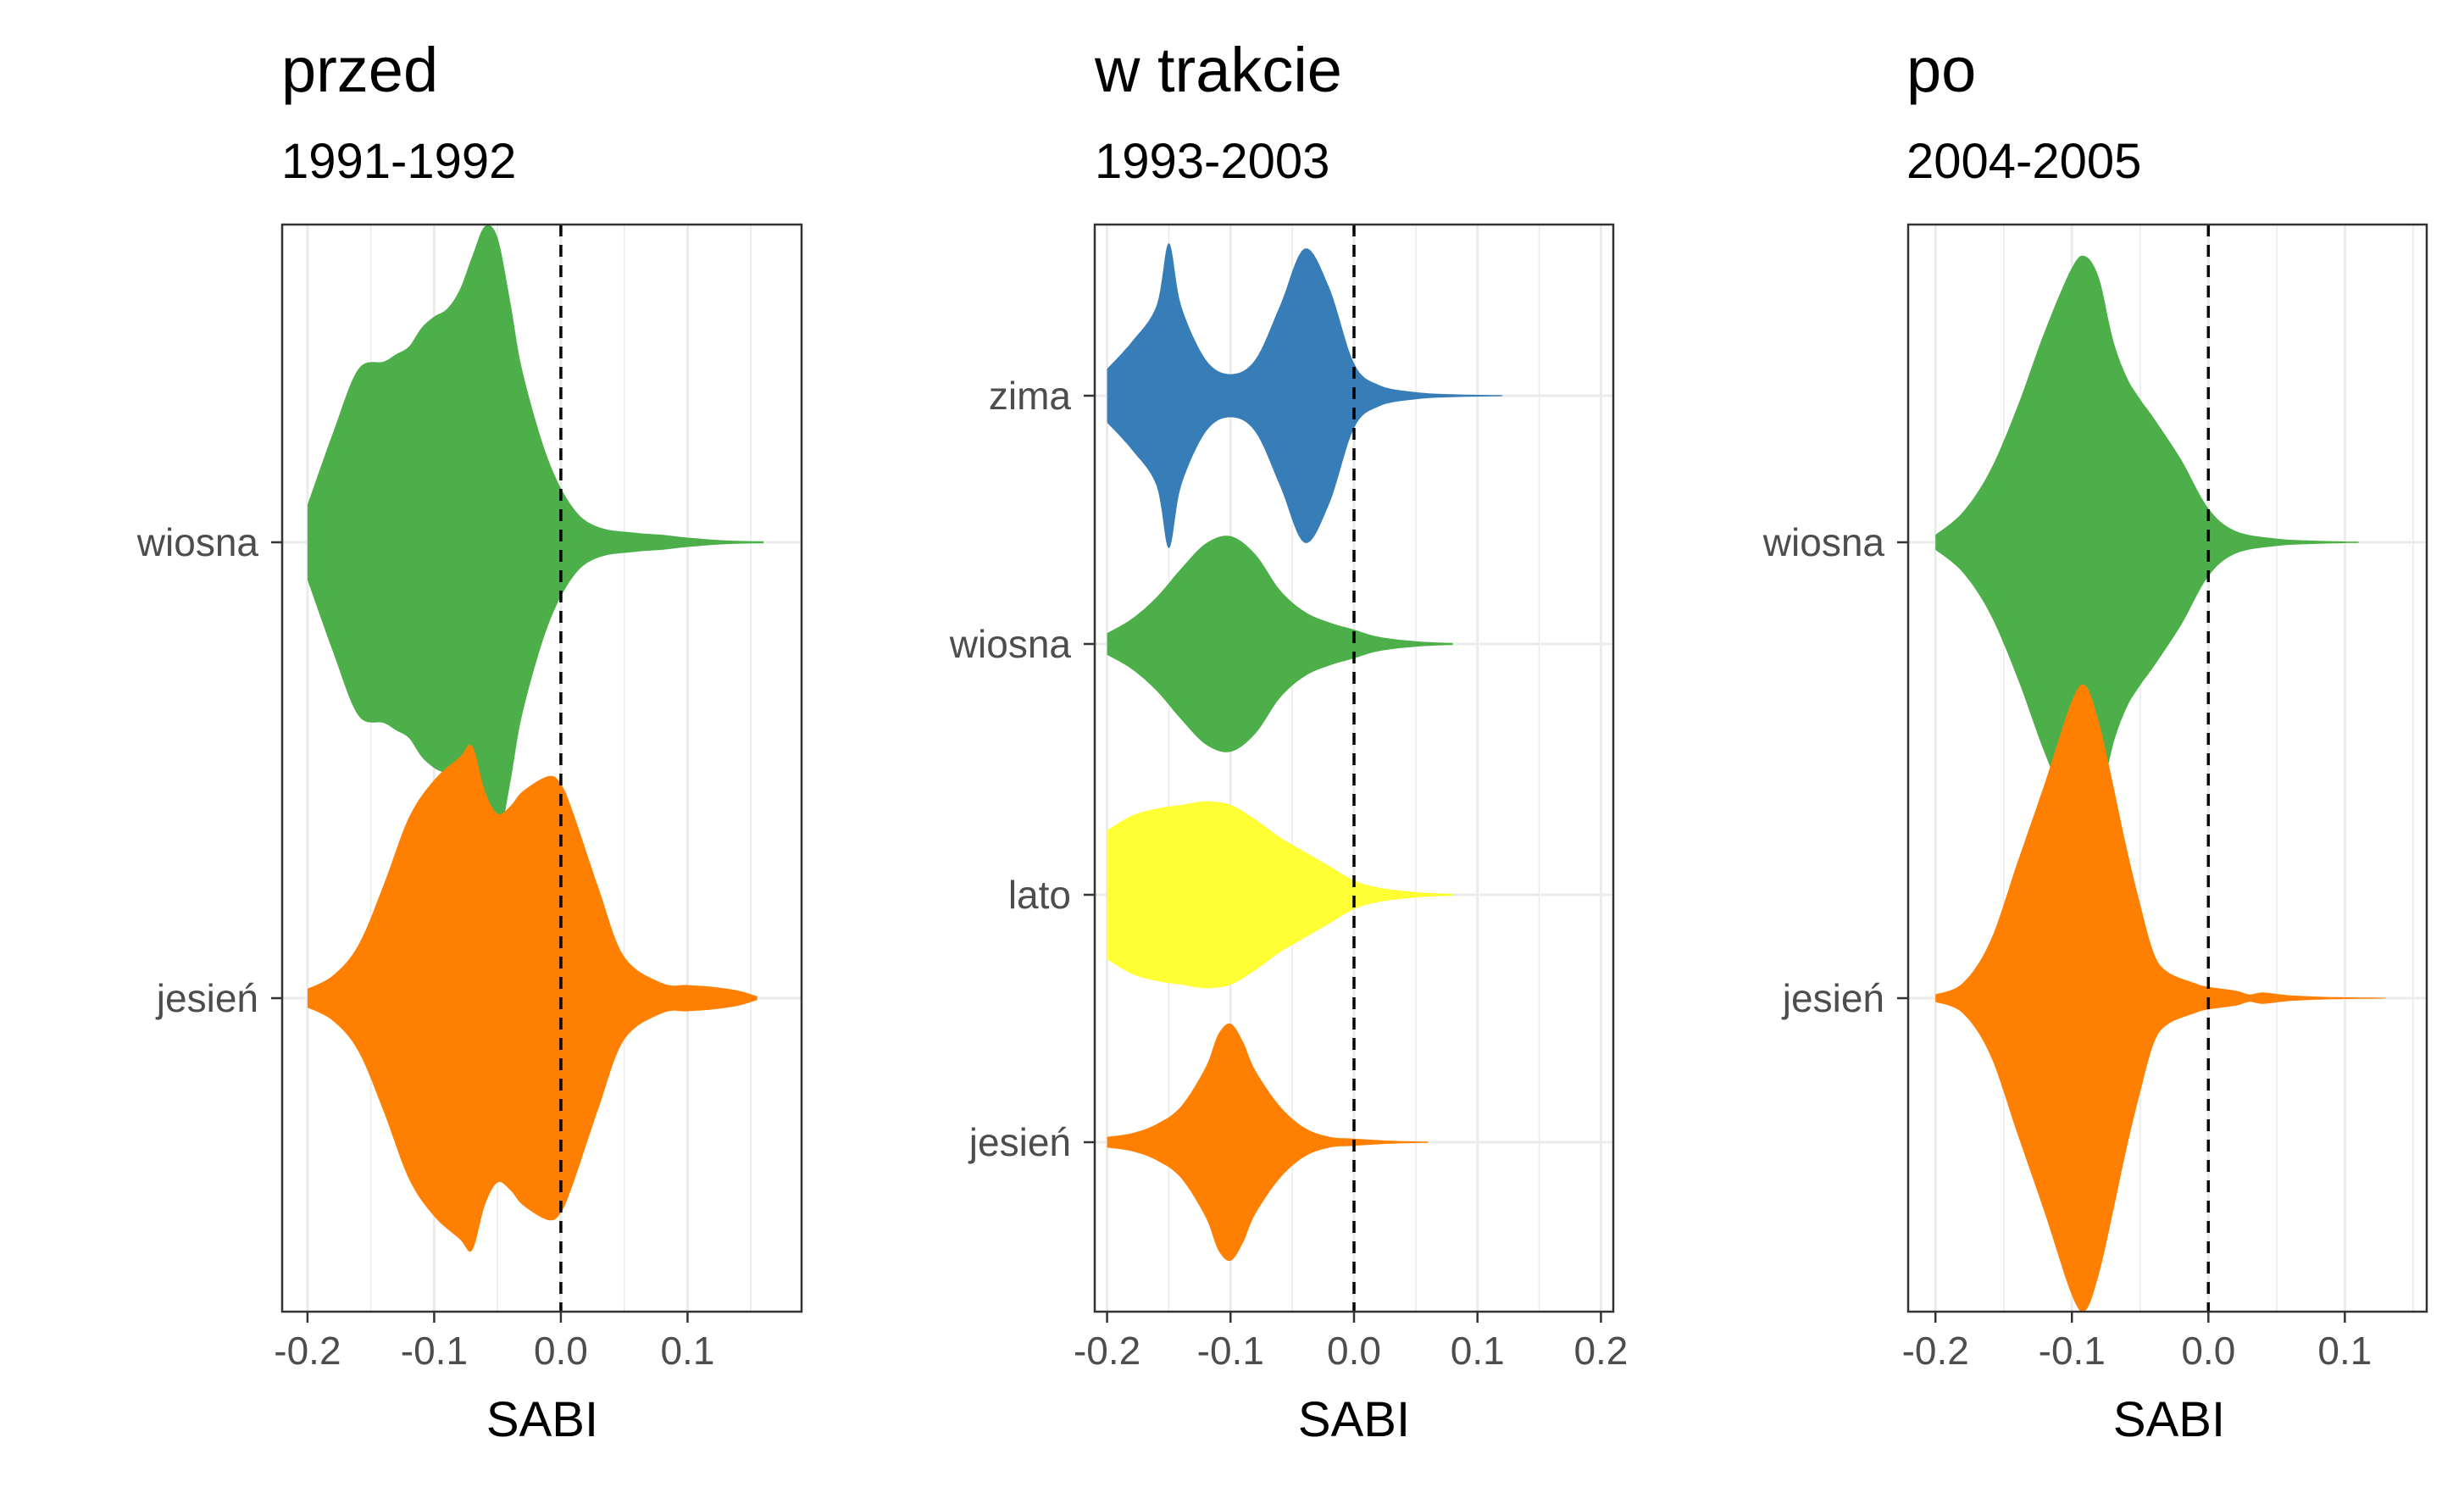 The width and height of the screenshot is (2464, 1493). What do you see at coordinates (399, 161) in the screenshot?
I see `panel-subtitle: 1991-1992` at bounding box center [399, 161].